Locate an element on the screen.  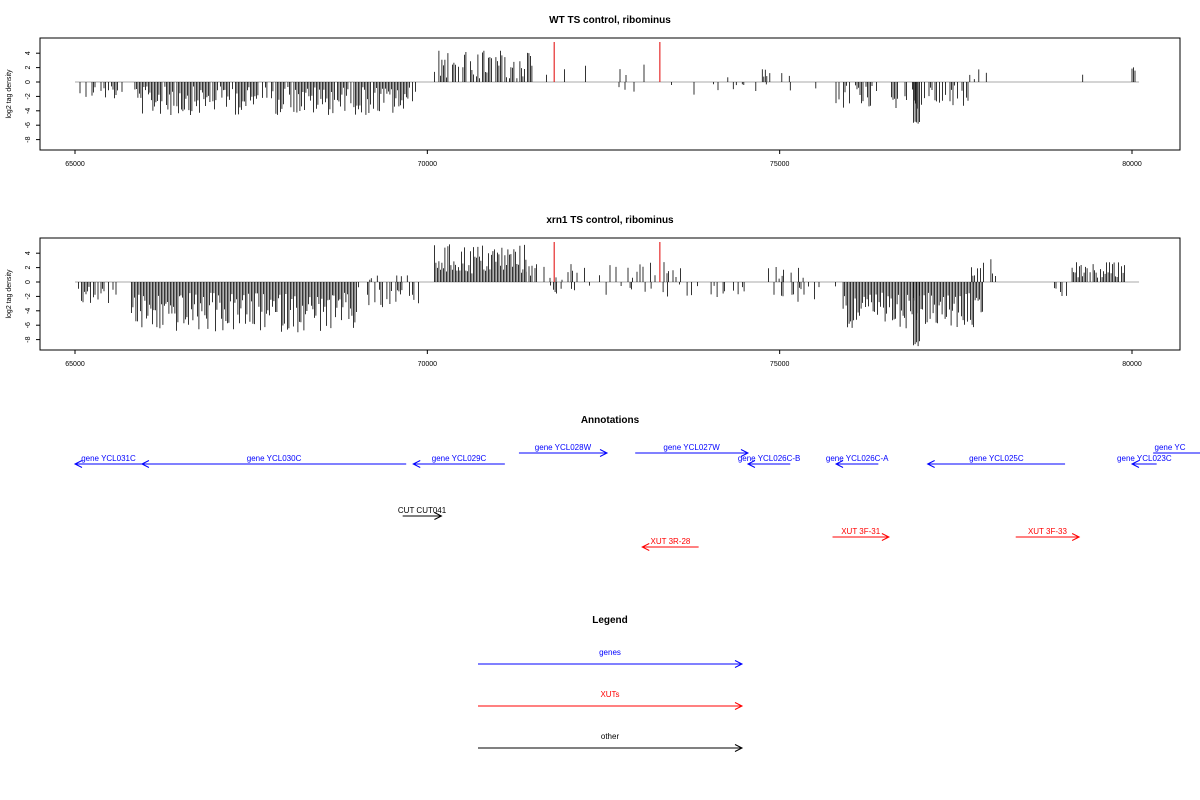
wt-y-axis-label: log2 tag density is located at coordinates (9, 94).